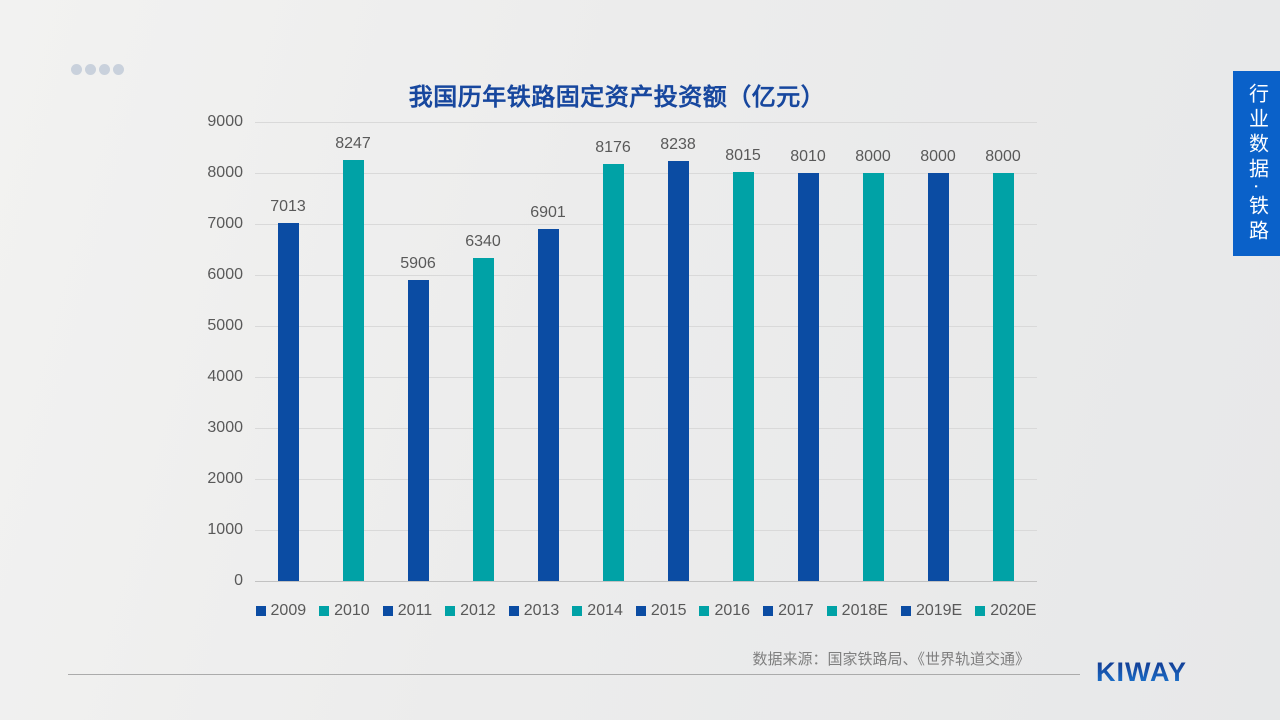 This screenshot has height=720, width=1280. I want to click on legend-label: 2018E, so click(864, 610).